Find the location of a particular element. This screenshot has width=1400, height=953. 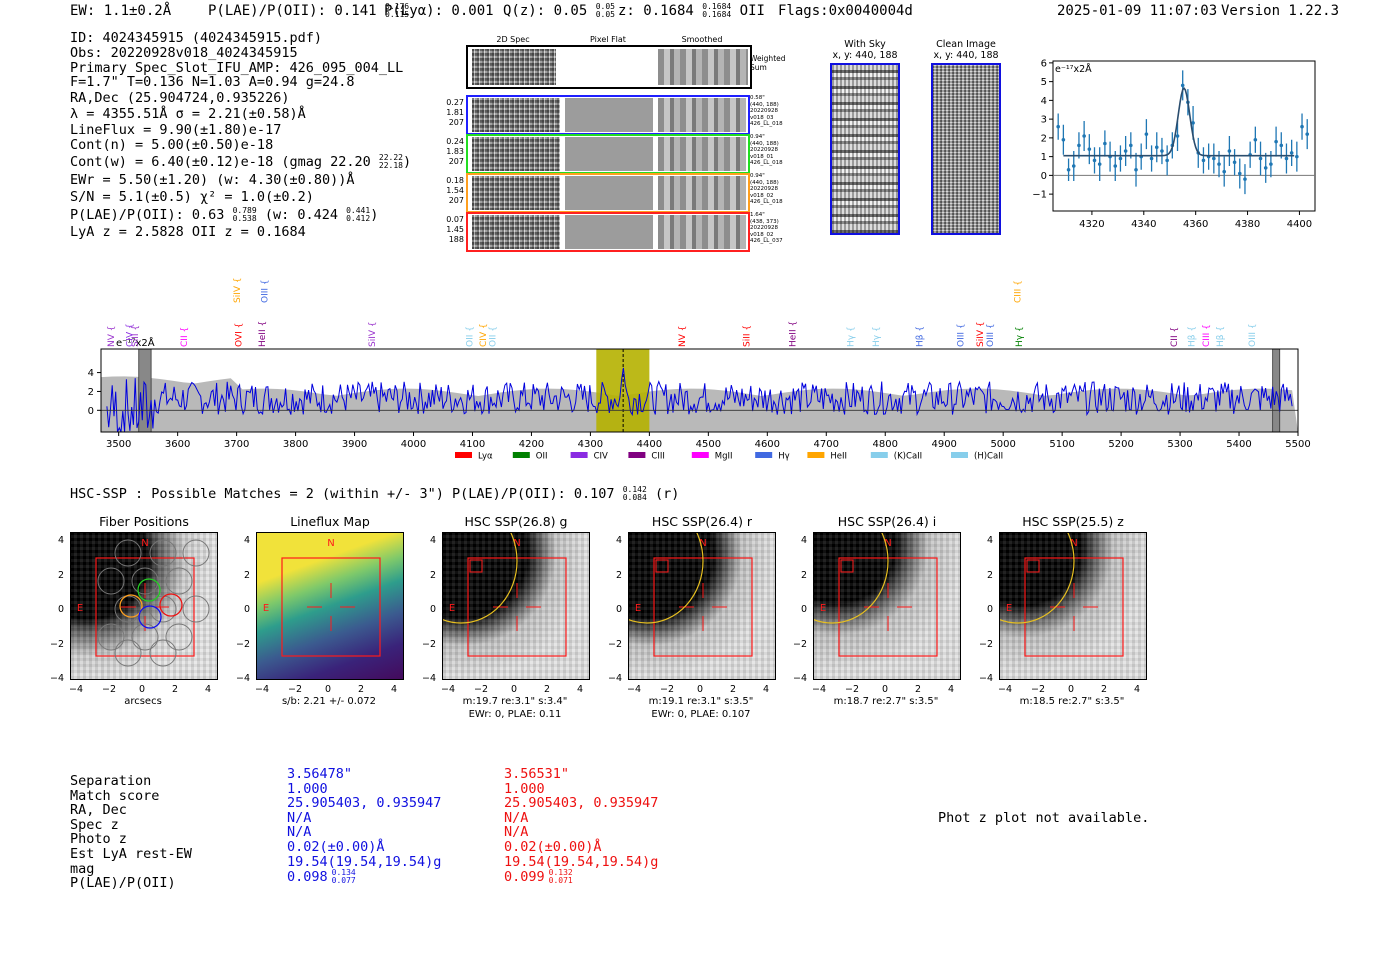

hsc-panel-overlay: NE is located at coordinates (1062, 595).